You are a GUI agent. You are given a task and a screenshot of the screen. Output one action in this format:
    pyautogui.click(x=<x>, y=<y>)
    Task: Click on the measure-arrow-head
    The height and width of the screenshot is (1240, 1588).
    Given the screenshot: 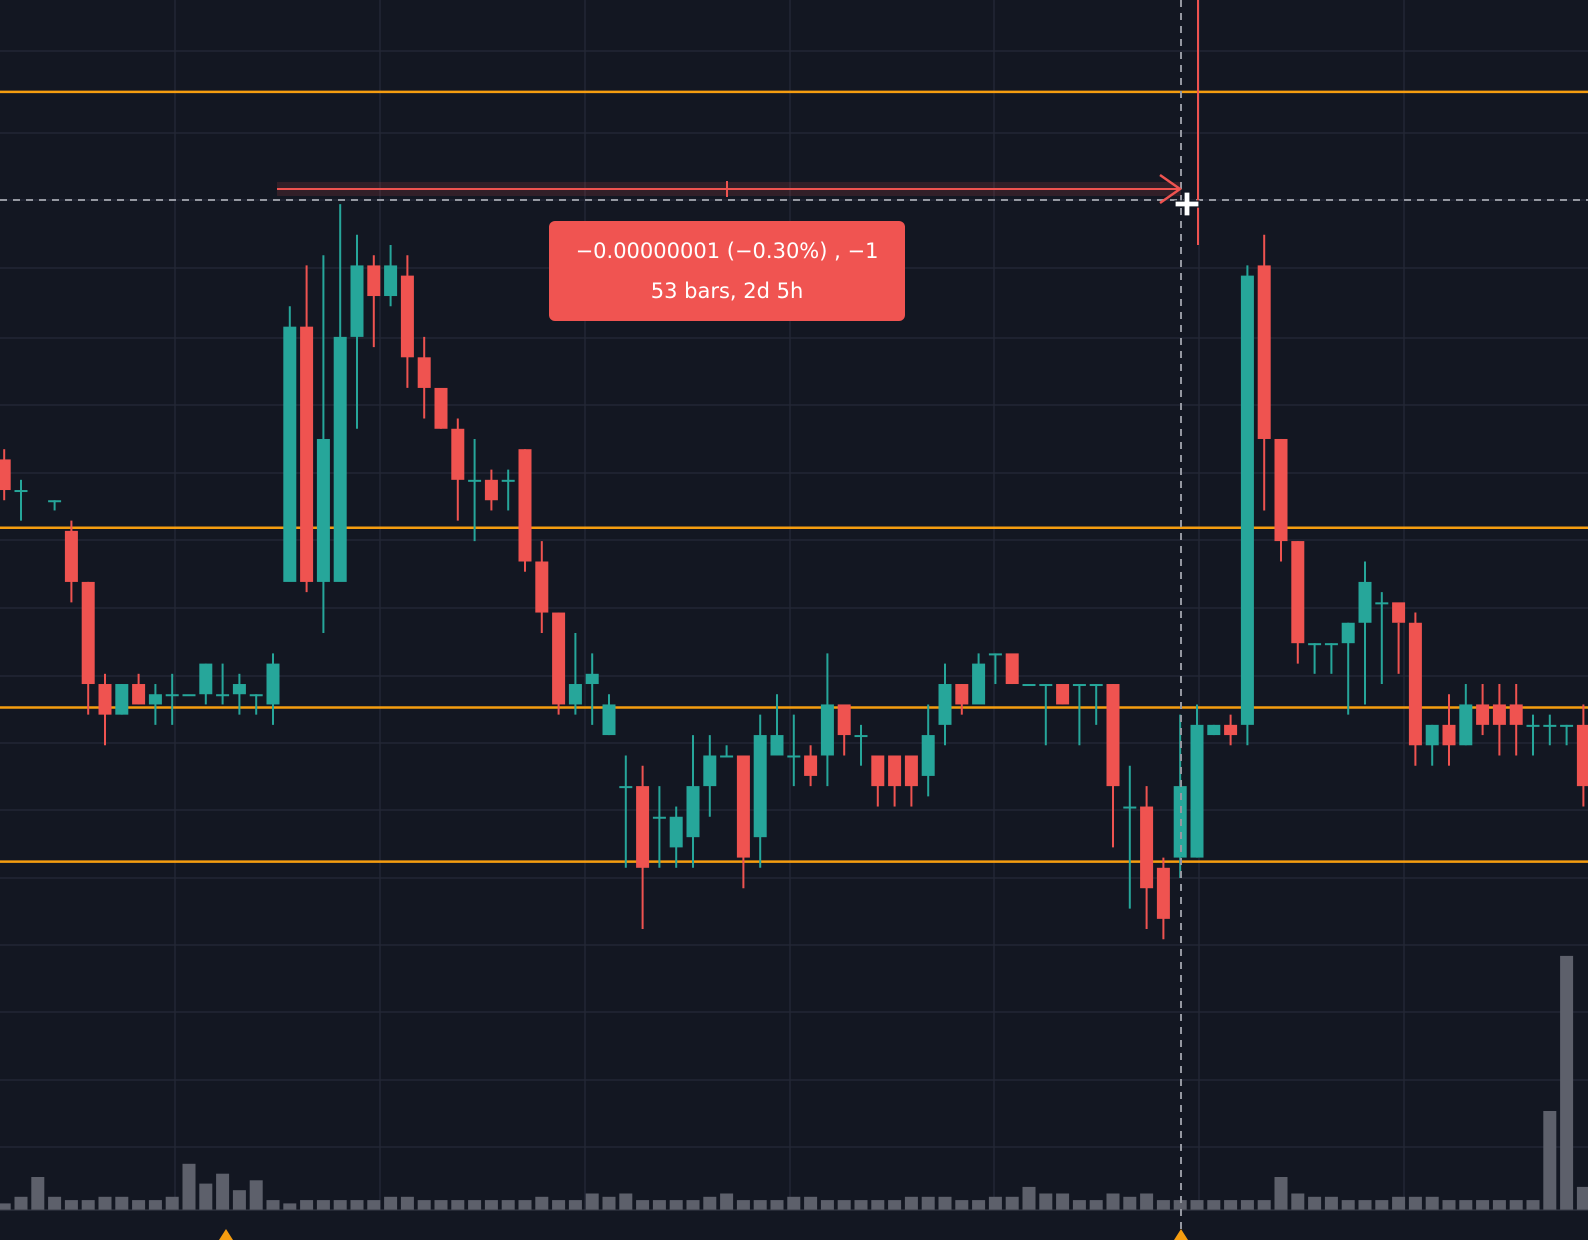 What is the action you would take?
    pyautogui.click(x=1171, y=189)
    